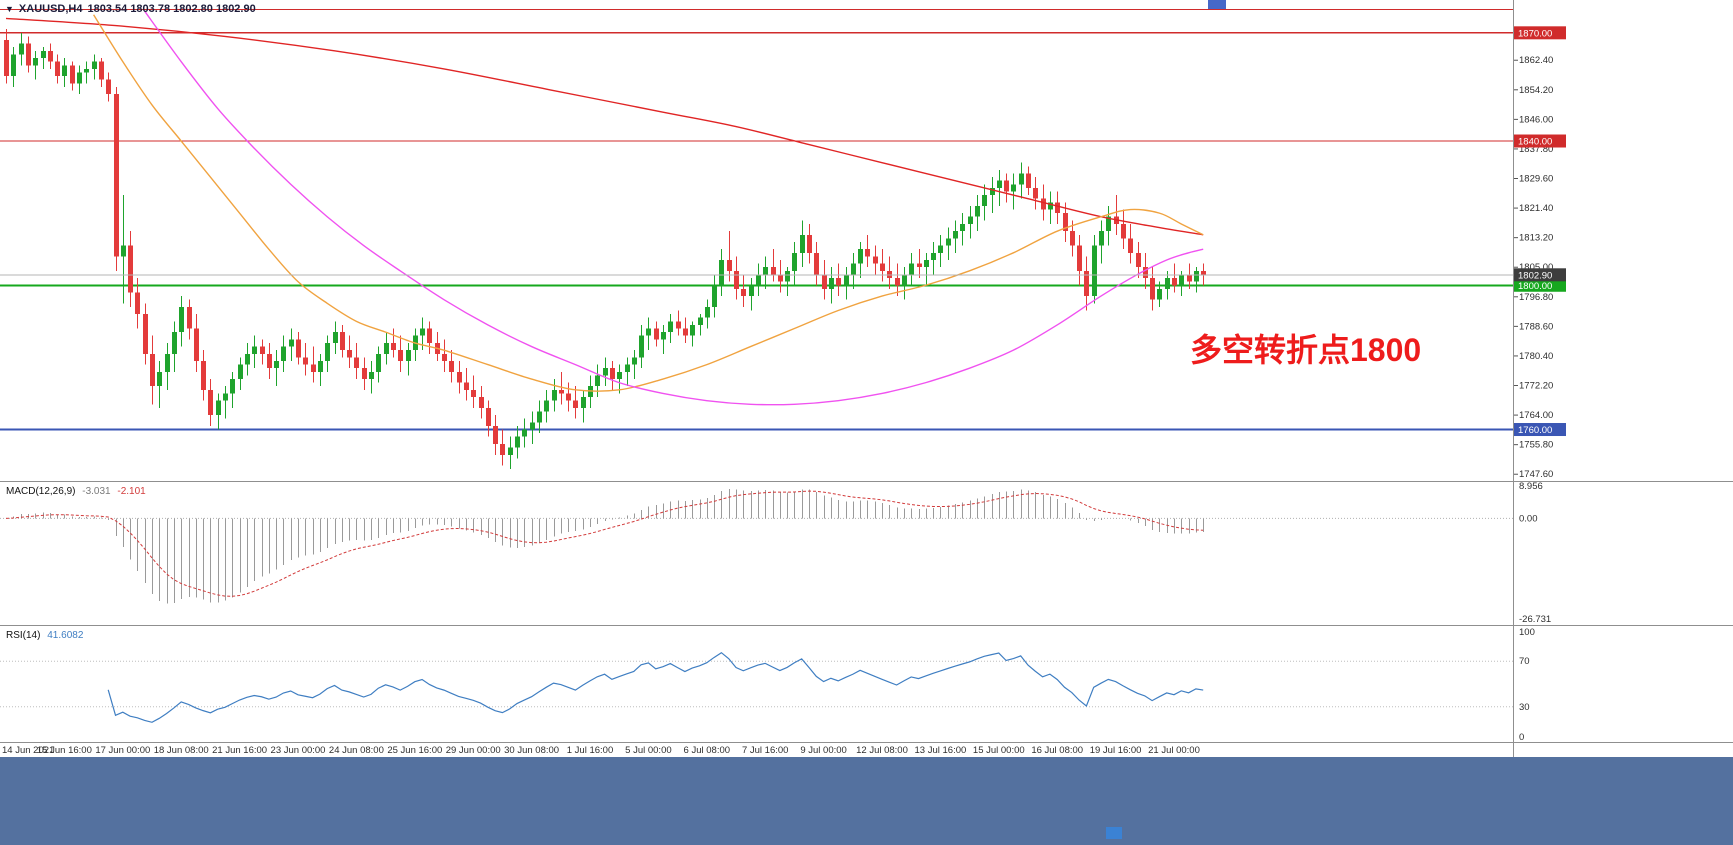 The height and width of the screenshot is (845, 1733). What do you see at coordinates (96, 491) in the screenshot?
I see `macd-hist-value: -3.031` at bounding box center [96, 491].